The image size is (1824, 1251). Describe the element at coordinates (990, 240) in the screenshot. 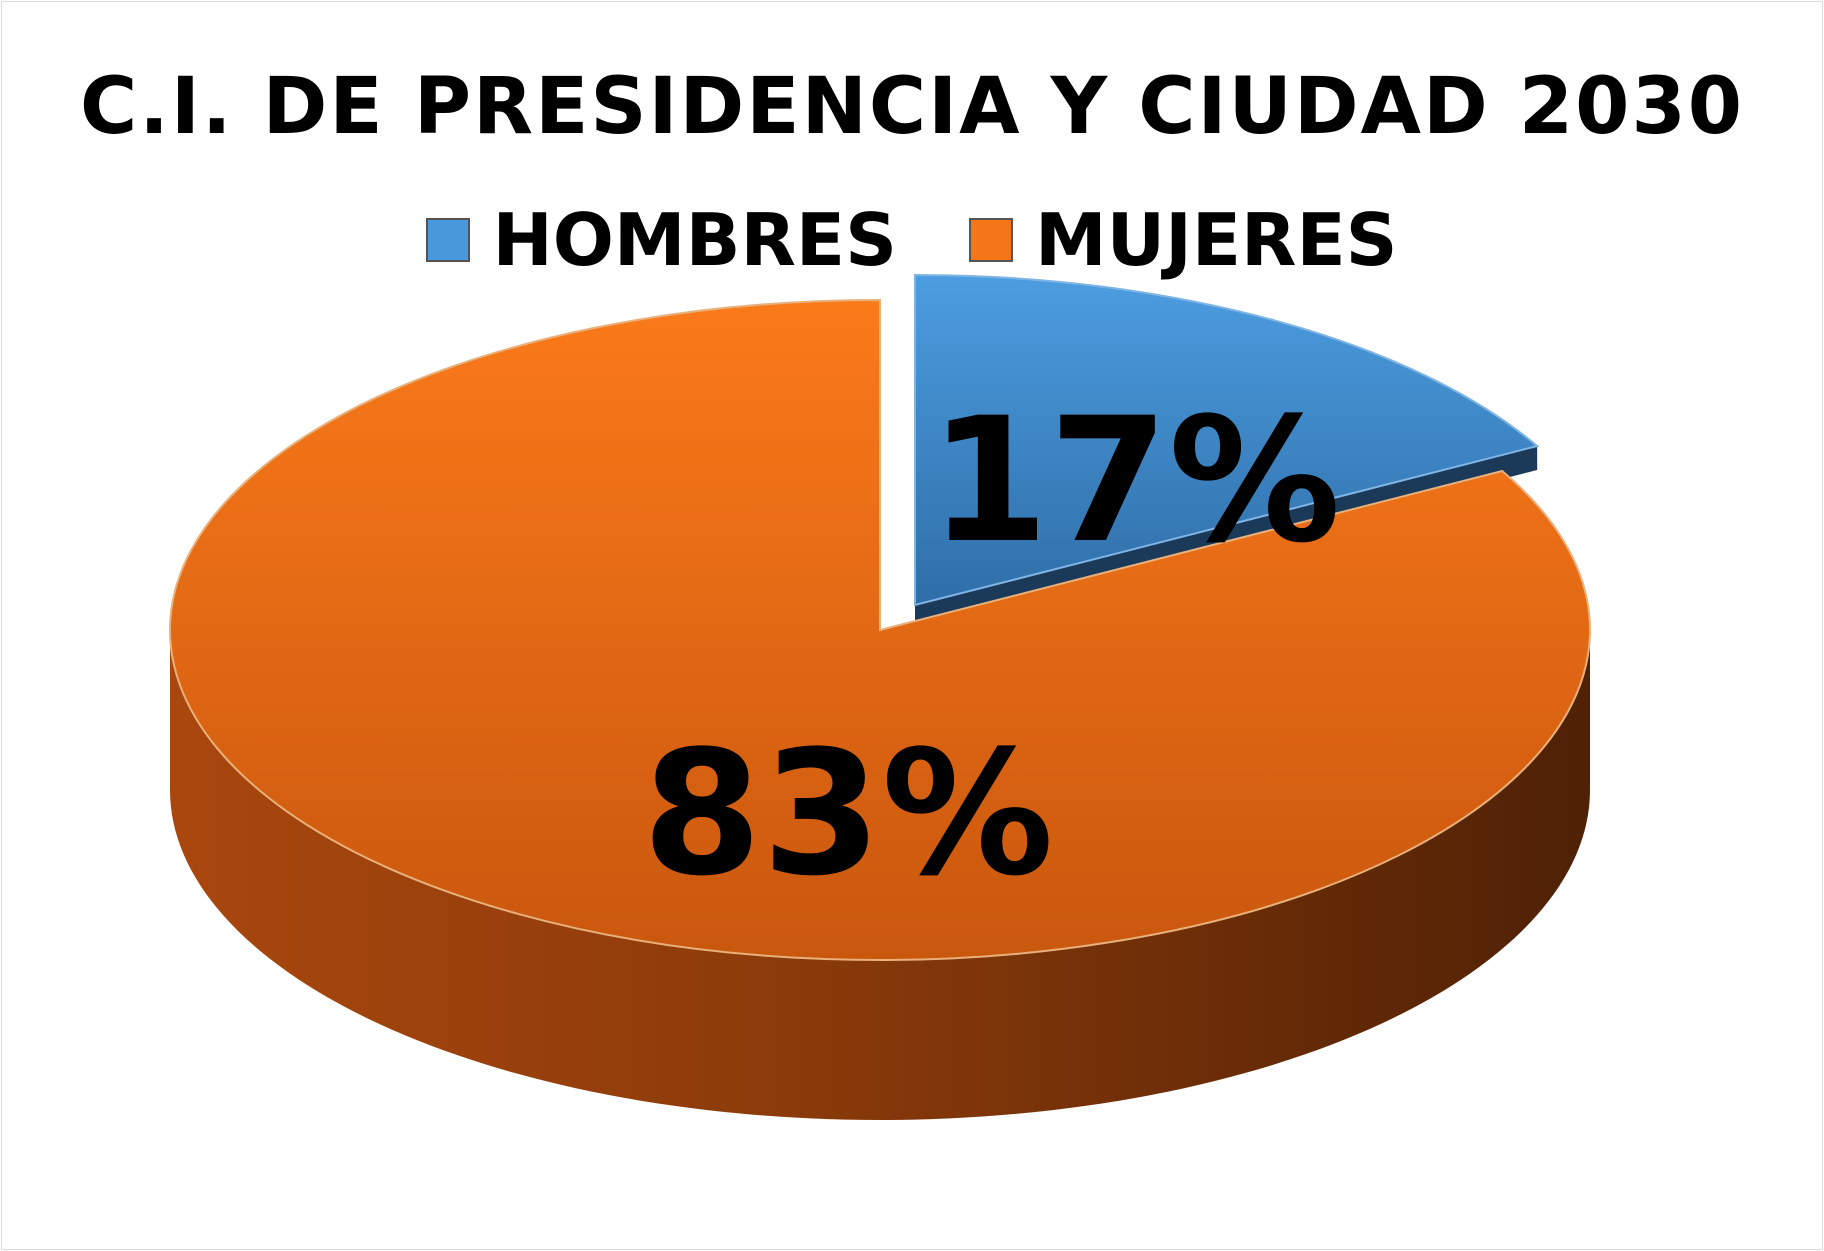

I see `legend-swatch-mujeres` at that location.